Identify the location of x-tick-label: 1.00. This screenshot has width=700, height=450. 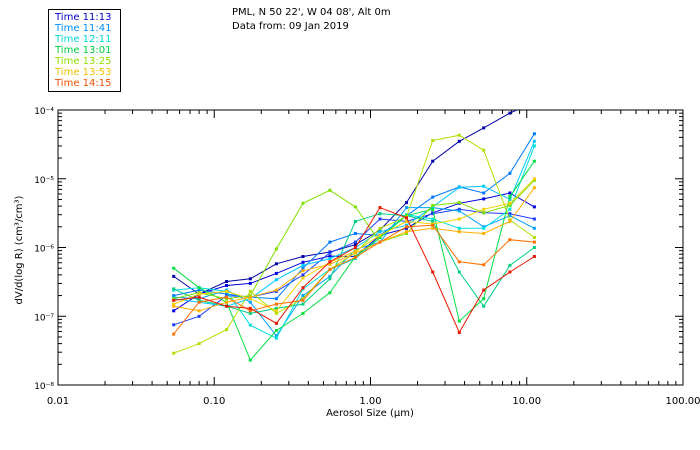
(370, 401).